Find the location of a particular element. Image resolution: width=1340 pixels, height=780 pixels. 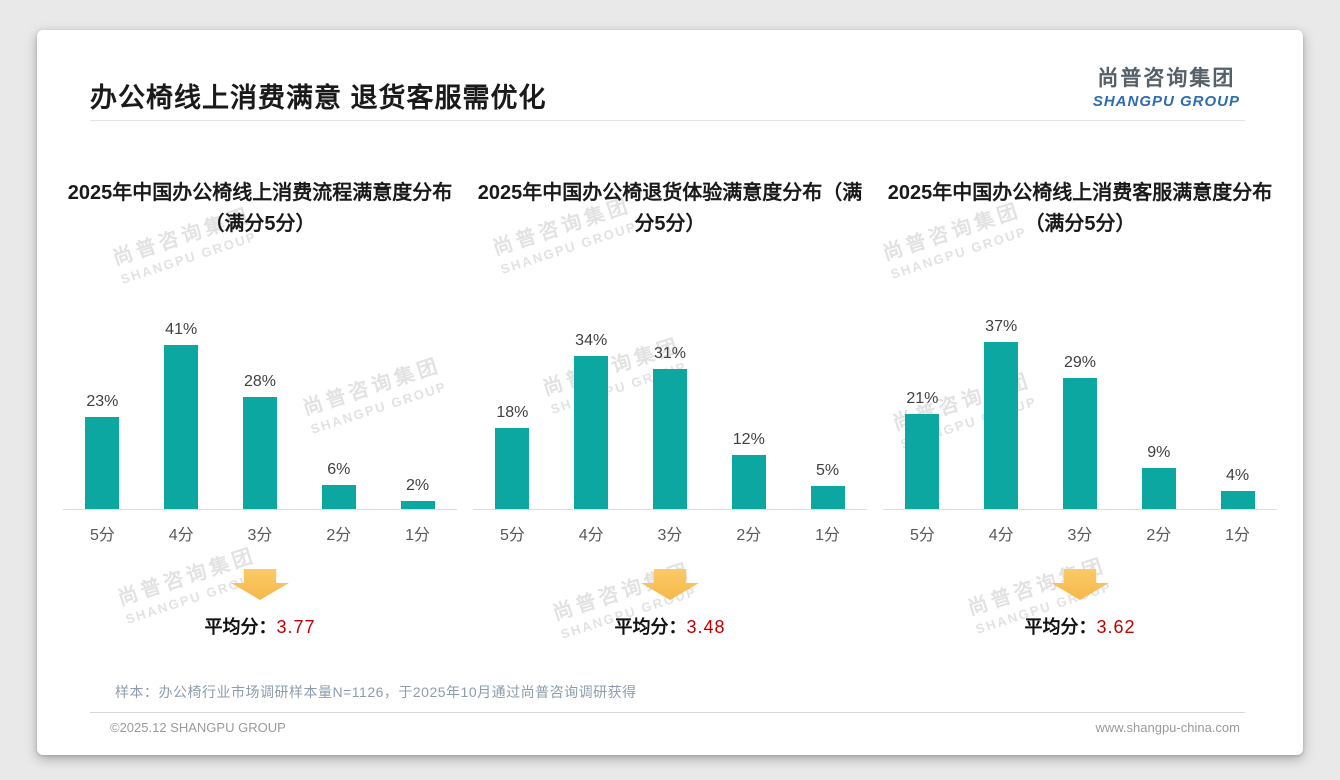

website-text: www.shangpu-china.com is located at coordinates (1167, 727).